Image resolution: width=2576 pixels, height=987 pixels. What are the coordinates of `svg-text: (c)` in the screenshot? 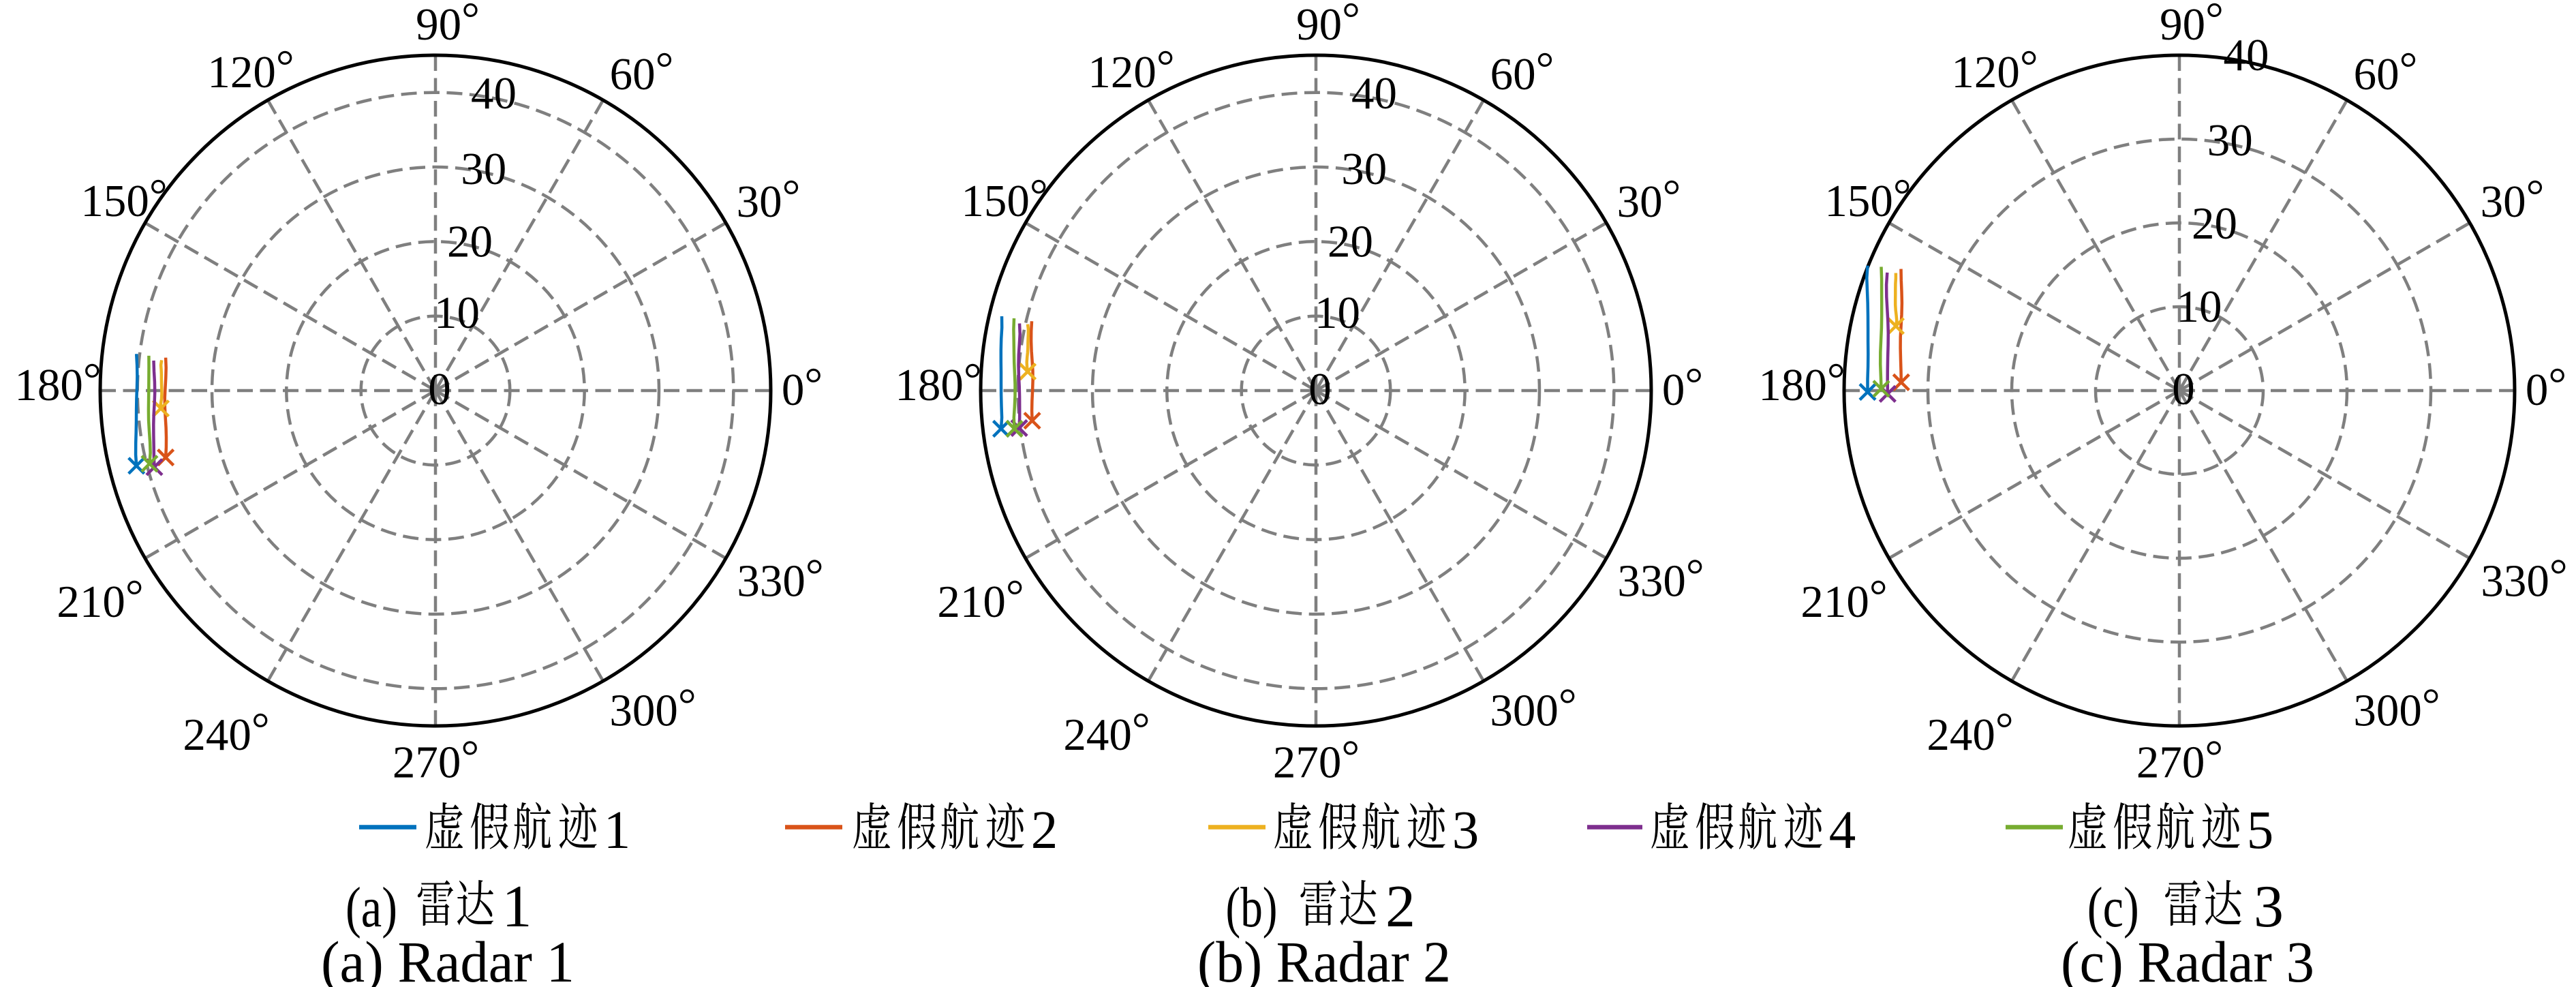 It's located at (2113, 908).